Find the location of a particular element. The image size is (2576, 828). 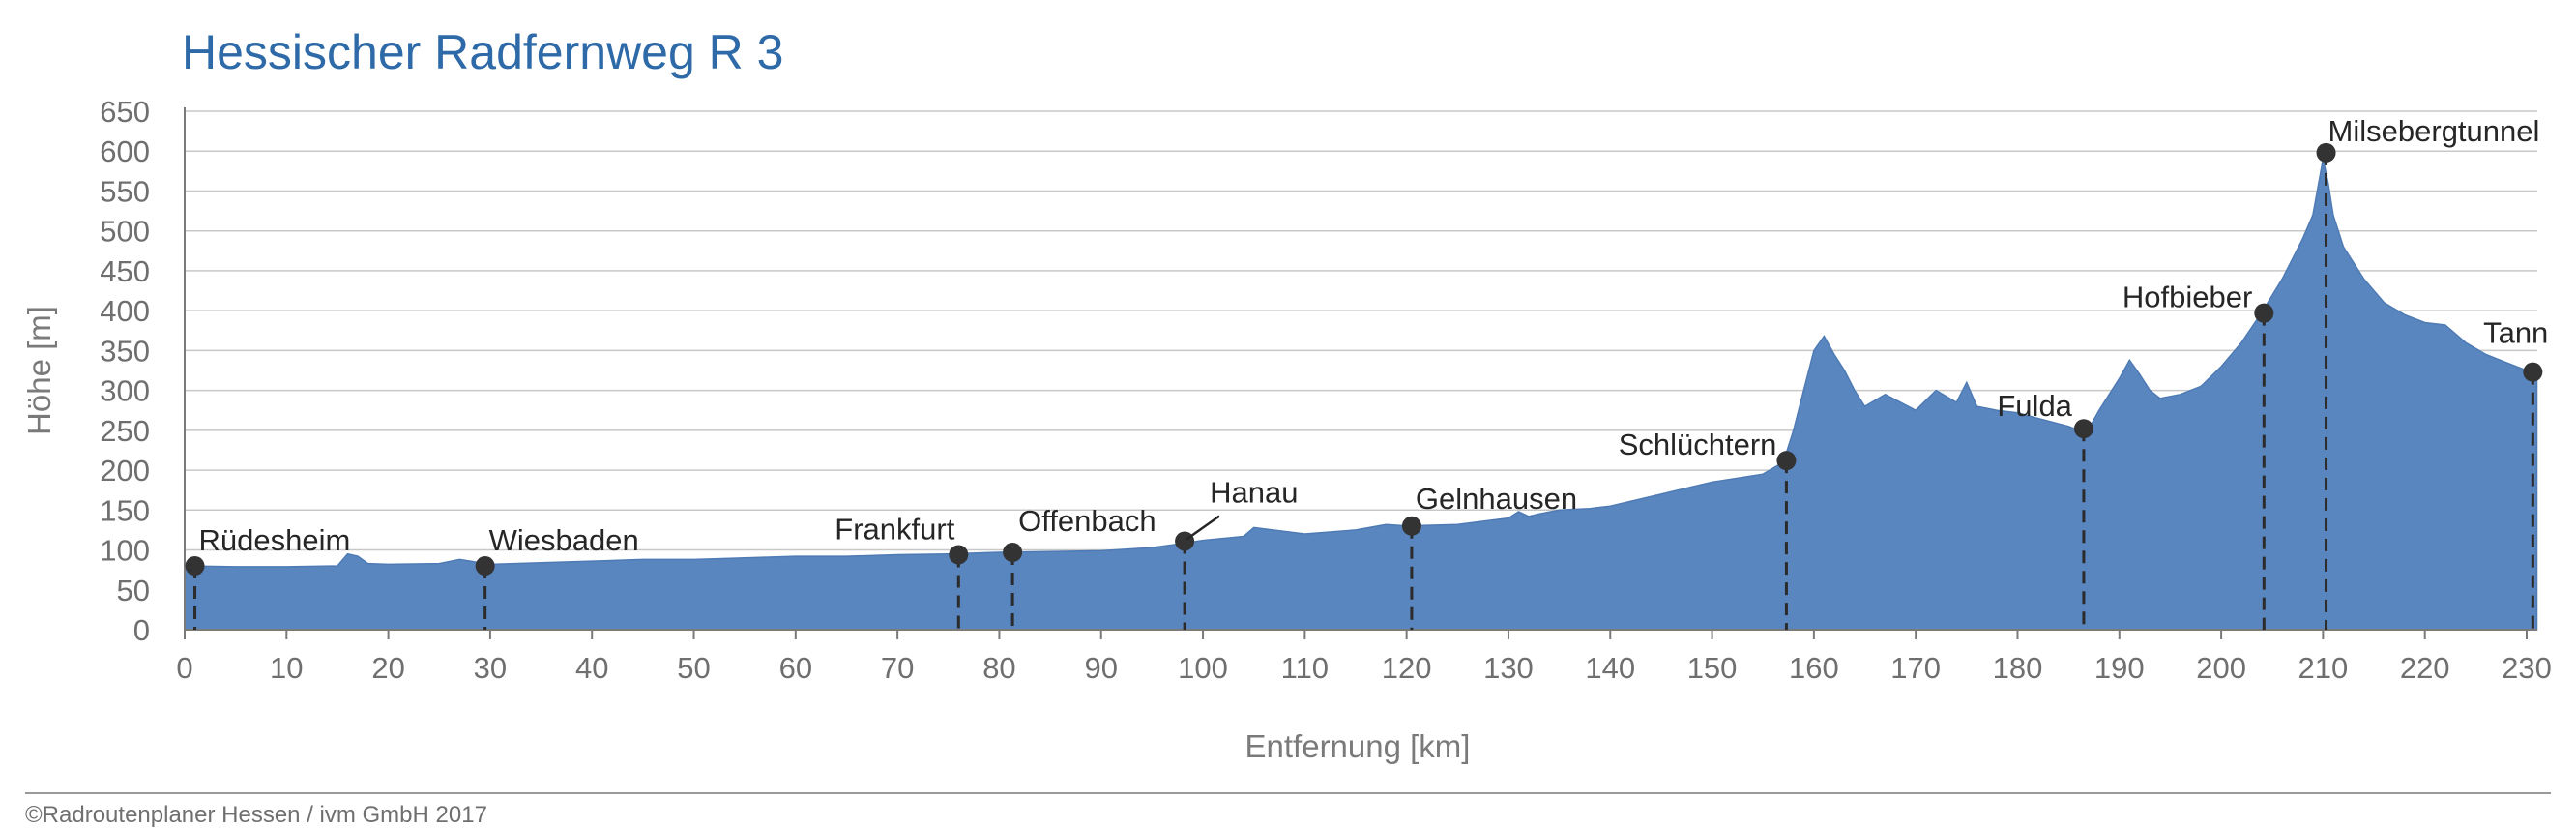

y-tick-label: 500 is located at coordinates (125, 232).